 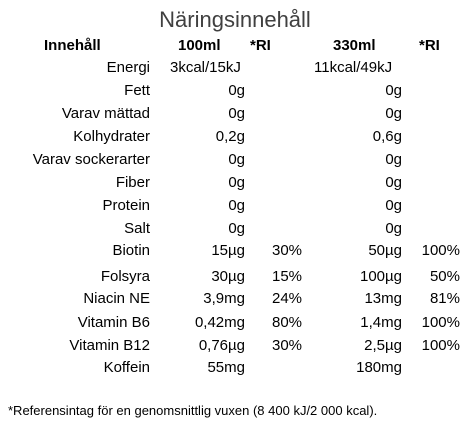 I want to click on table-row: Protein 0g 0g, so click(x=235, y=206).